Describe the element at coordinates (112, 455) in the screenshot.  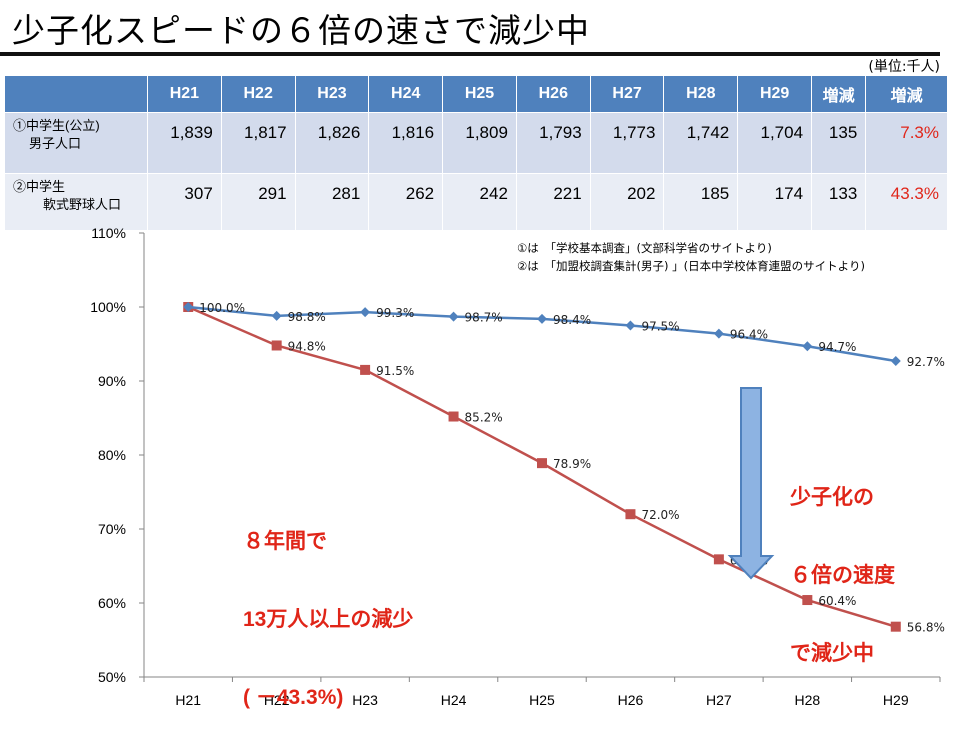
I see `y-tick-label: 80%` at that location.